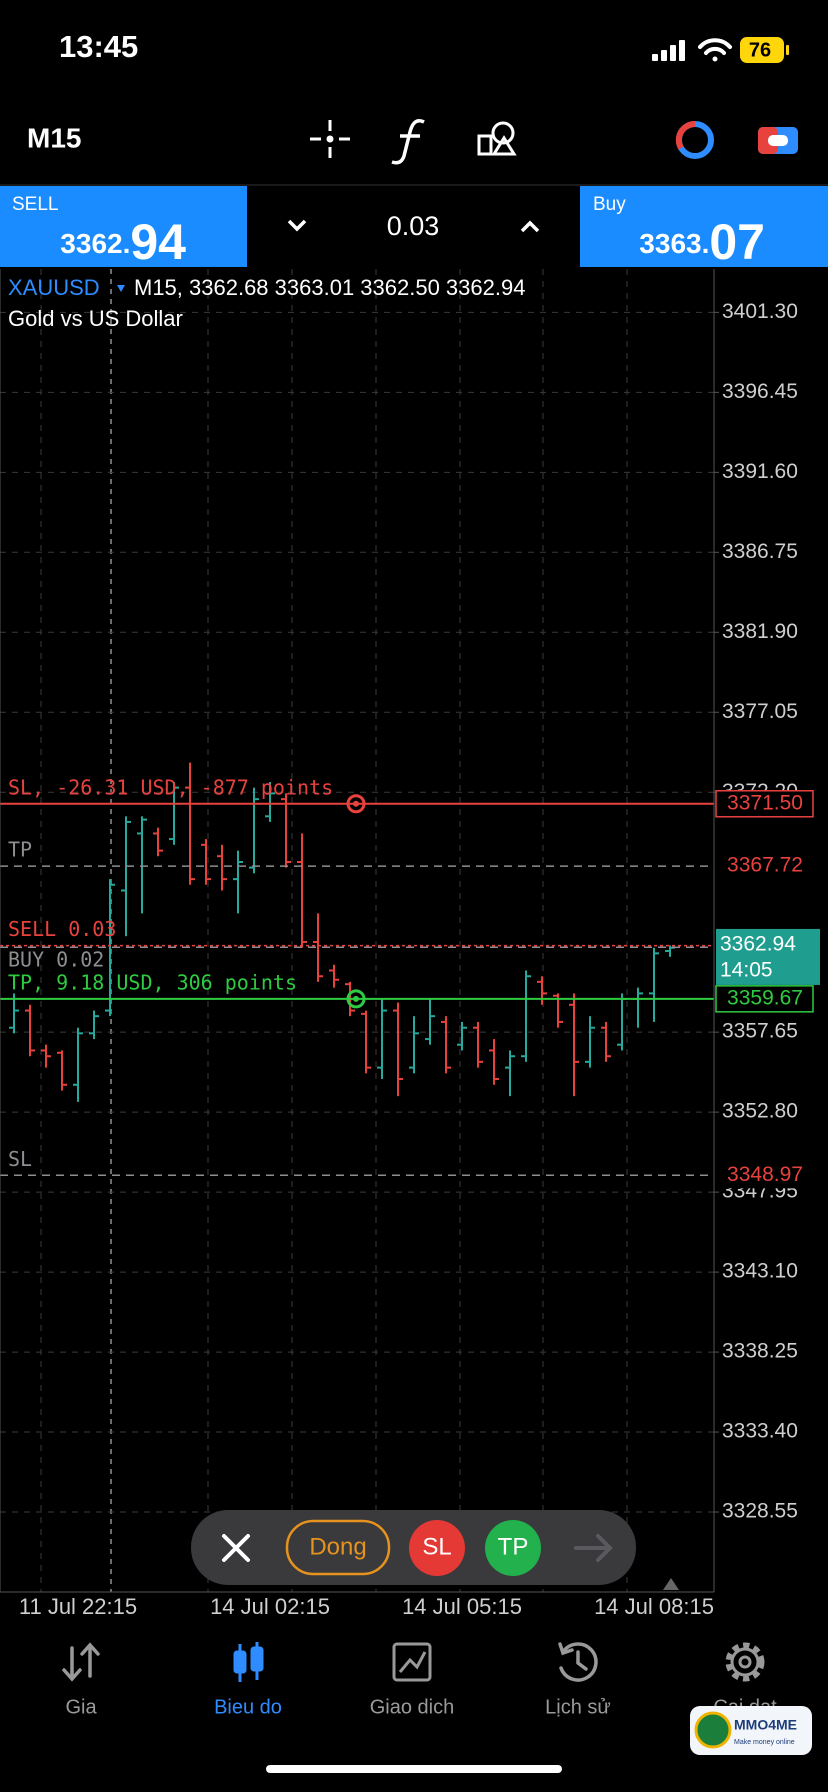 The width and height of the screenshot is (828, 1792). Describe the element at coordinates (760, 1351) in the screenshot. I see `y-tick-label: 3338.25` at that location.